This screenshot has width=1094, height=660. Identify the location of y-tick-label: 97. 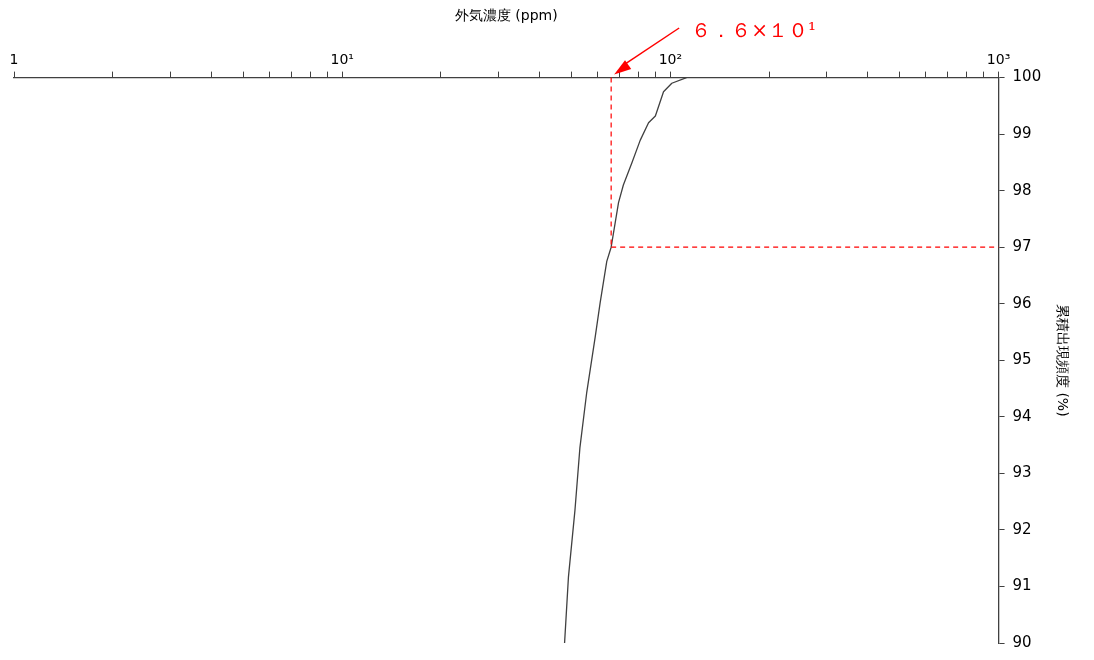
(1022, 246).